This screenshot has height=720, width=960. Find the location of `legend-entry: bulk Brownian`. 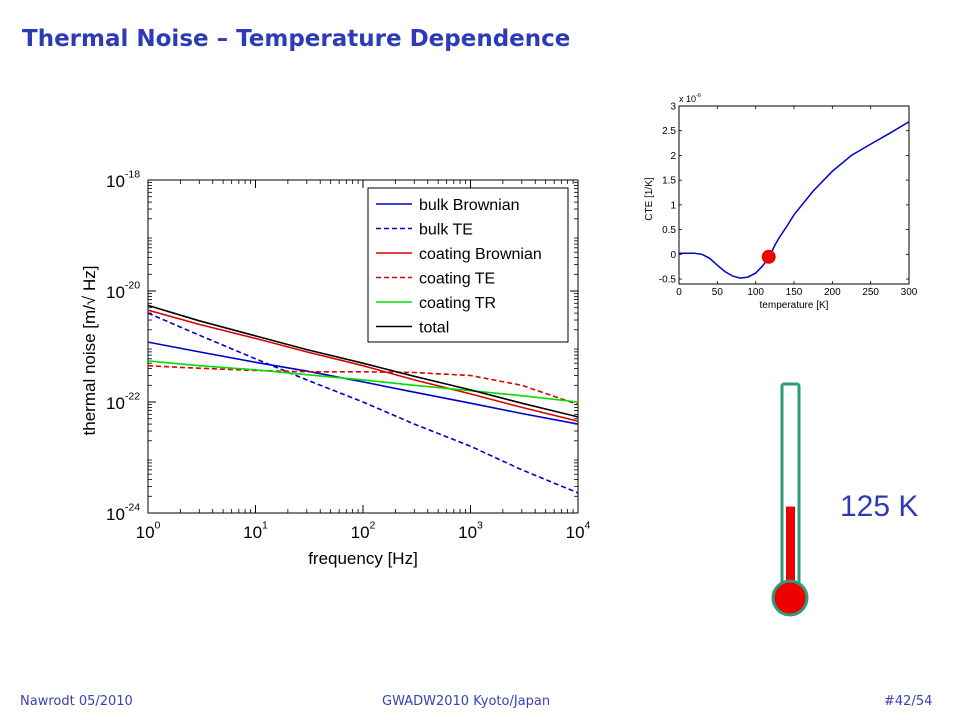

legend-entry: bulk Brownian is located at coordinates (469, 205).